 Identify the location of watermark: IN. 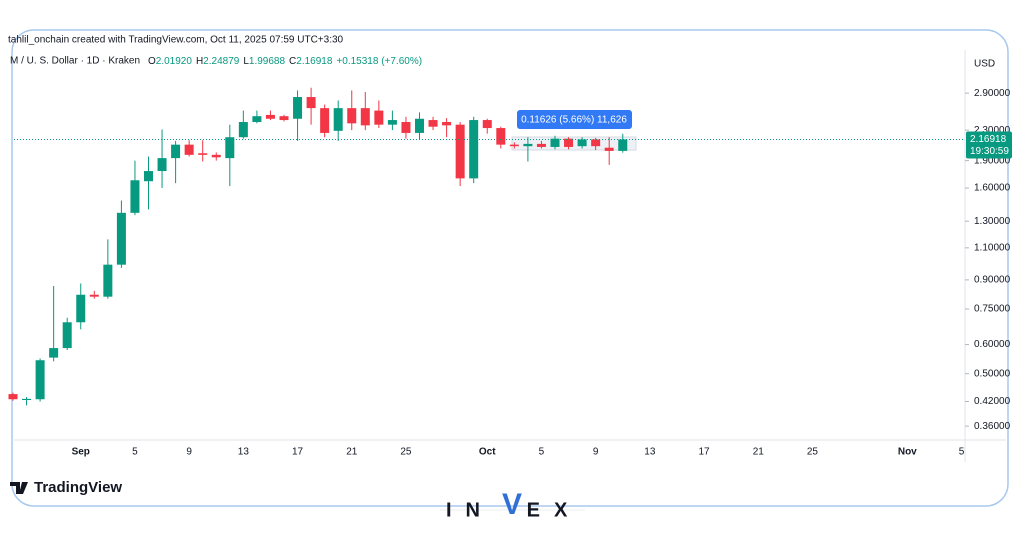
(470, 510).